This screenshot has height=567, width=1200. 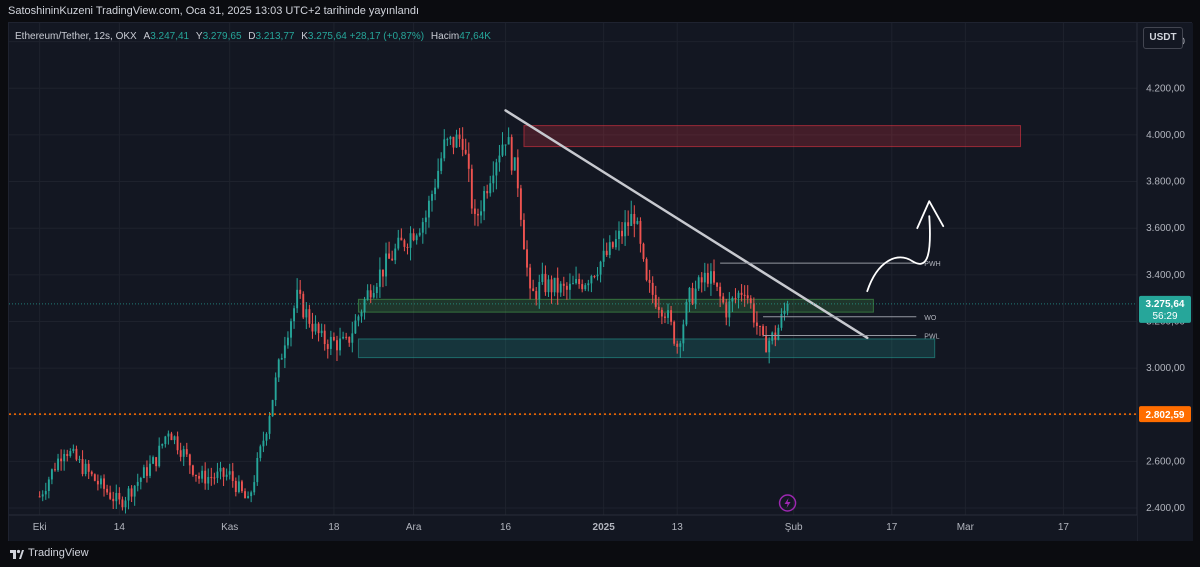 I want to click on time-axis-bg, so click(x=573, y=528).